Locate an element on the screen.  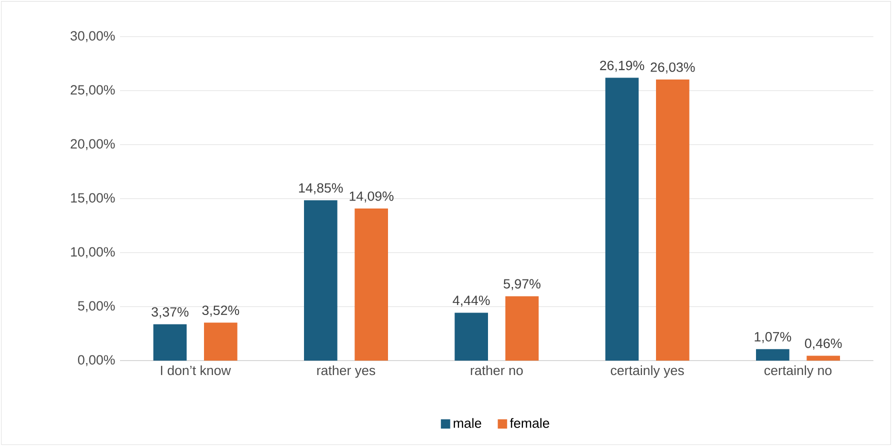
data-label: 26,19% is located at coordinates (622, 66).